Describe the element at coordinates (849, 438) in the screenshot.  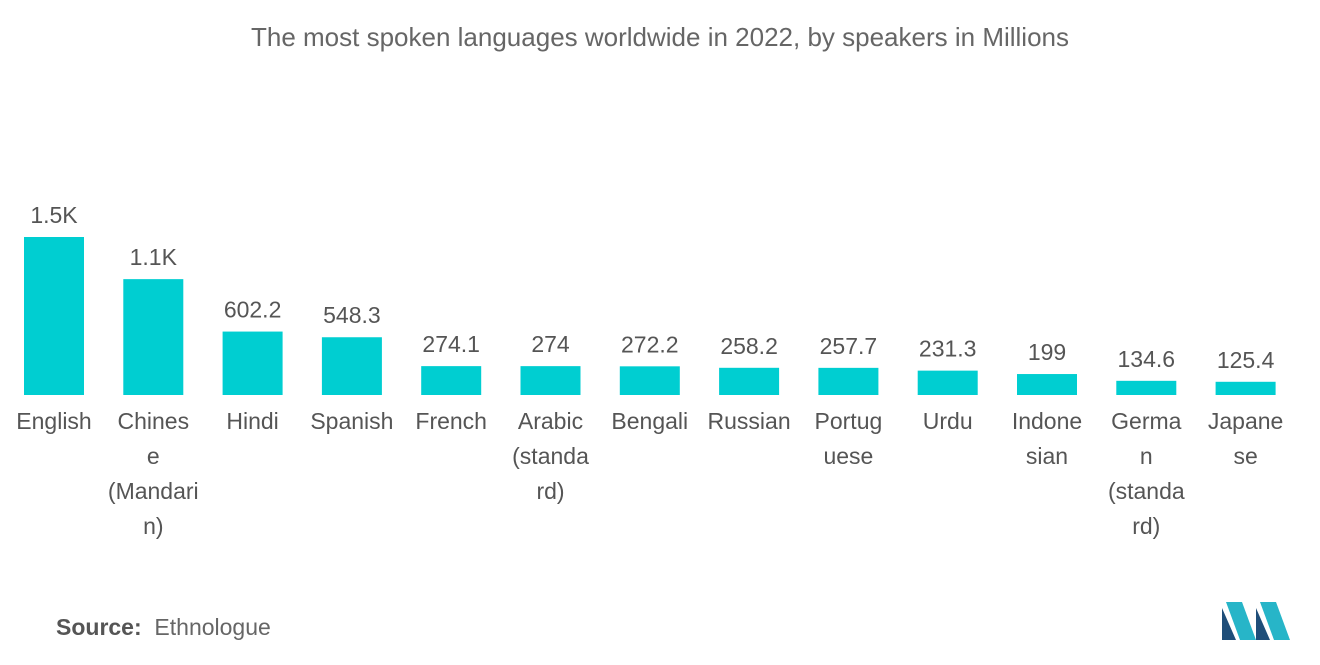
I see `category-label: Portug uese` at that location.